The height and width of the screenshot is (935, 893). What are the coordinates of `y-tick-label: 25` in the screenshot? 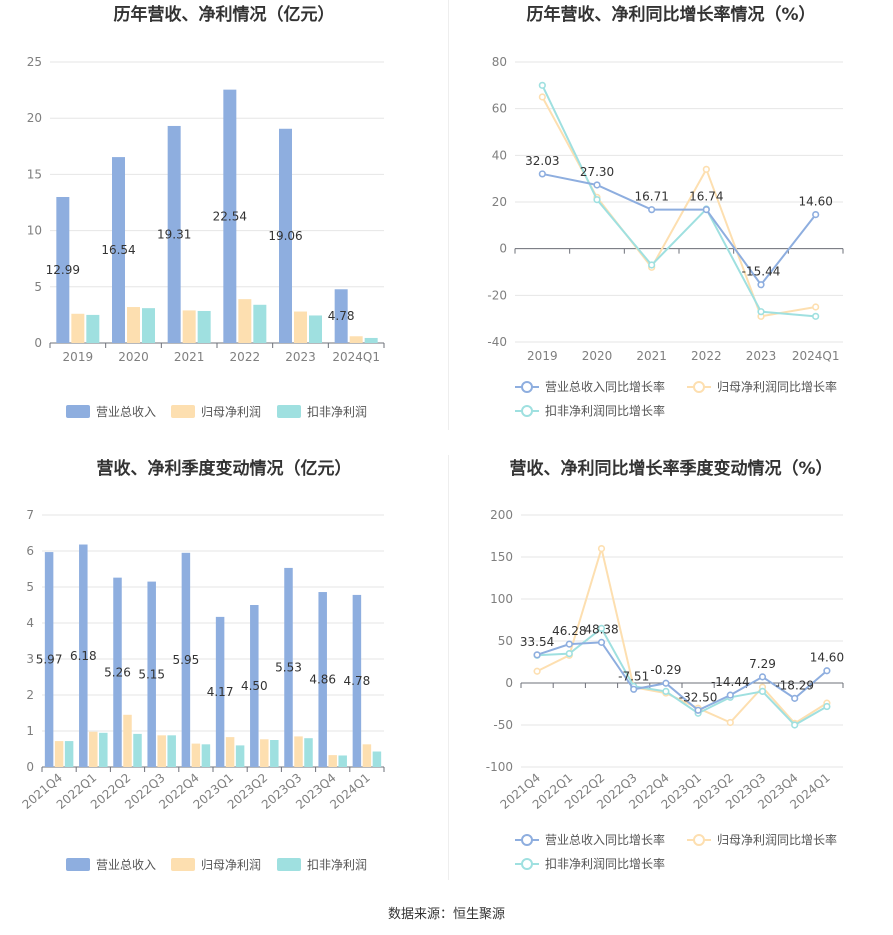 It's located at (34, 62).